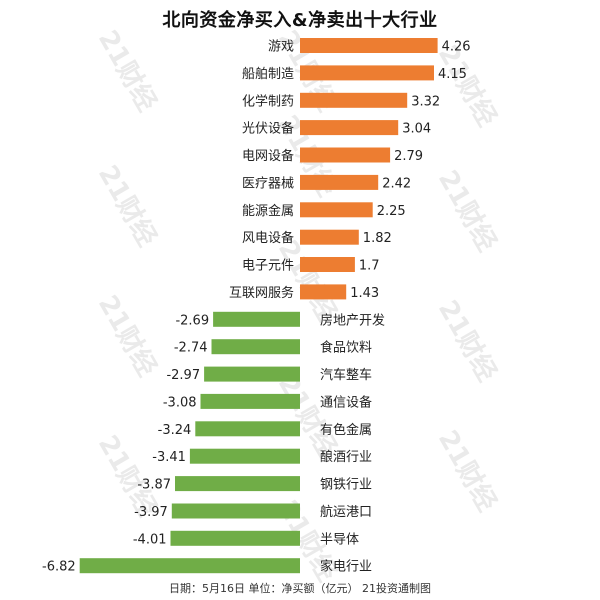  What do you see at coordinates (180, 402) in the screenshot?
I see `value-label: -3.08` at bounding box center [180, 402].